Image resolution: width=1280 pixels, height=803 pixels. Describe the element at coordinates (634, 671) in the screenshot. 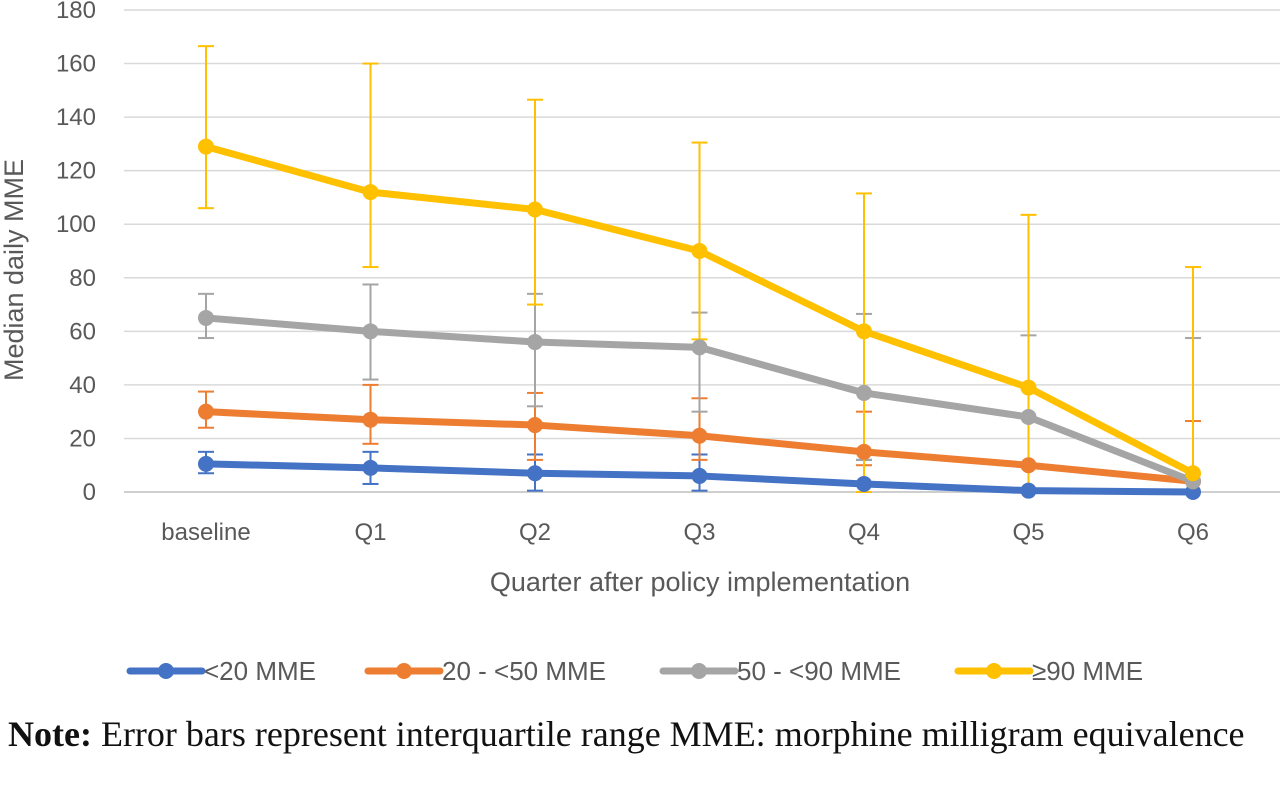

I see `legend: <20 MME 20 - <50 MME 50 - <90 MME ≥90 MME` at that location.